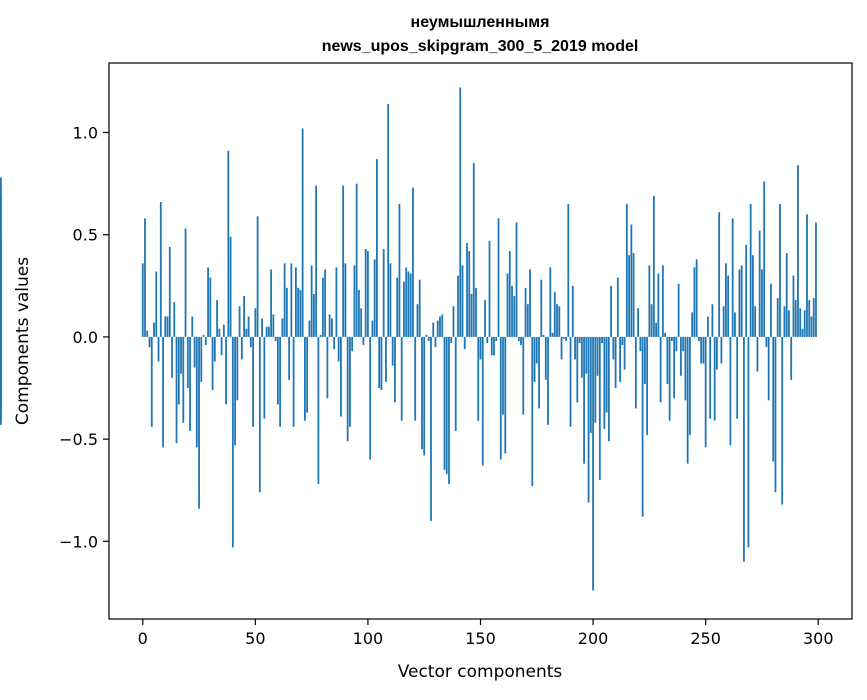 This screenshot has height=700, width=867. What do you see at coordinates (480, 672) in the screenshot?
I see `x-axis-label: Vector components` at bounding box center [480, 672].